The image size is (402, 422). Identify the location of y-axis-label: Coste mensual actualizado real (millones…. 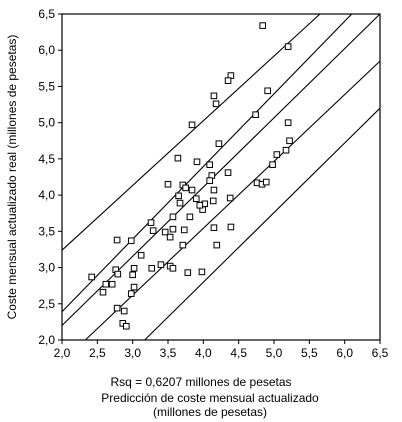
(12, 177).